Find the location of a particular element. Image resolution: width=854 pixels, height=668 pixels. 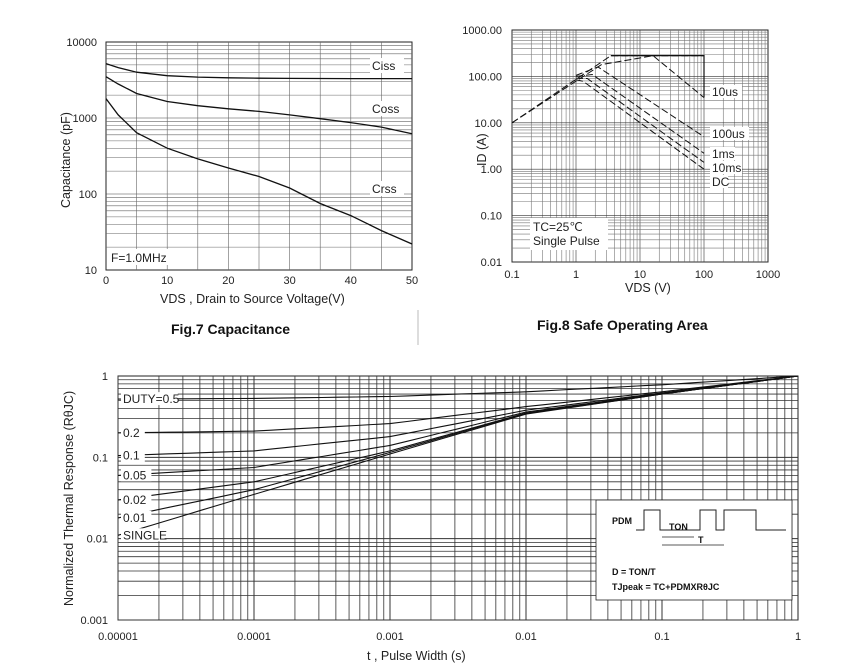

soa-note-line2: Single Pulse is located at coordinates (566, 241).